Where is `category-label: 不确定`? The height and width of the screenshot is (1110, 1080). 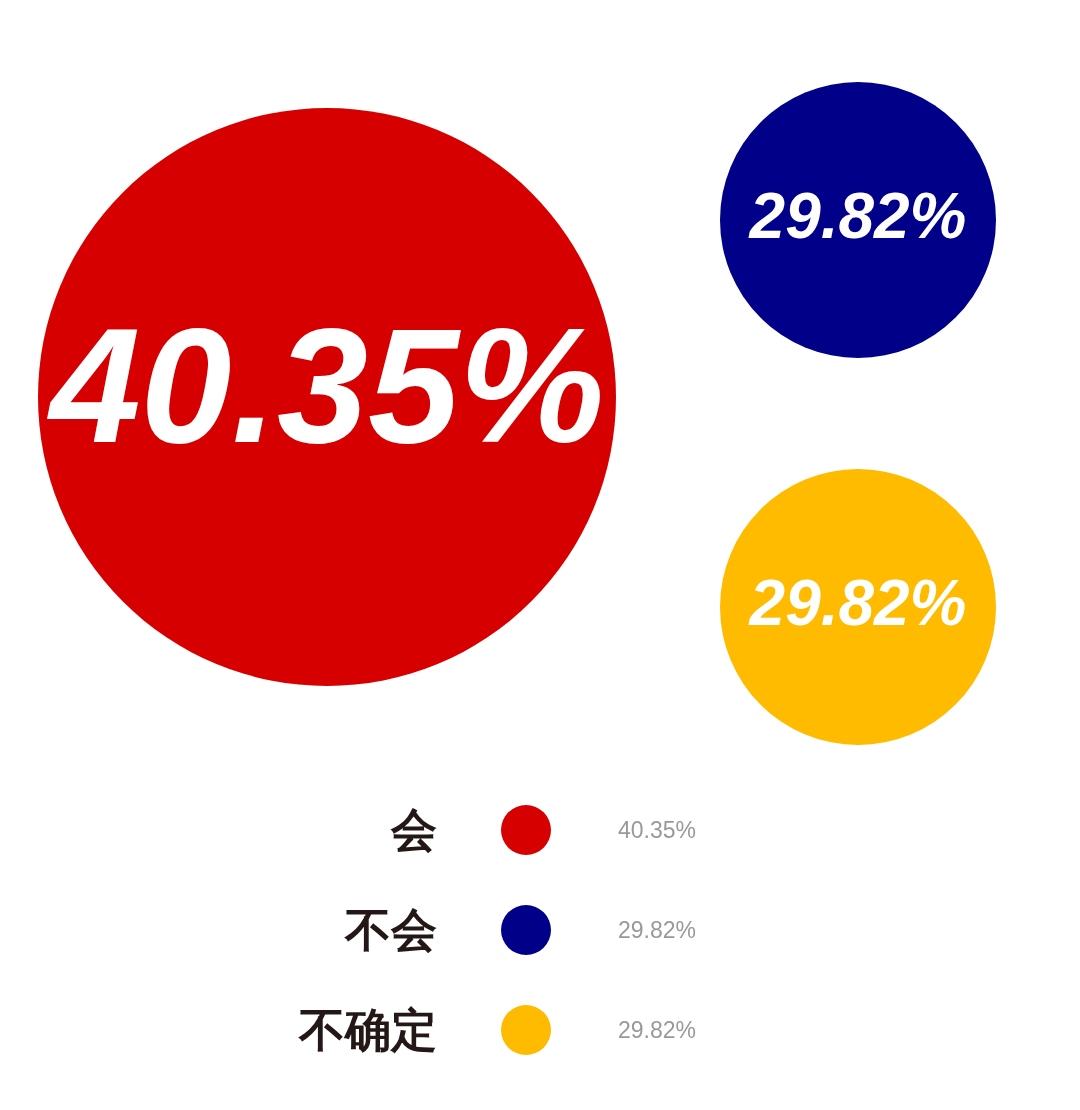
category-label: 不确定 is located at coordinates (367, 1030).